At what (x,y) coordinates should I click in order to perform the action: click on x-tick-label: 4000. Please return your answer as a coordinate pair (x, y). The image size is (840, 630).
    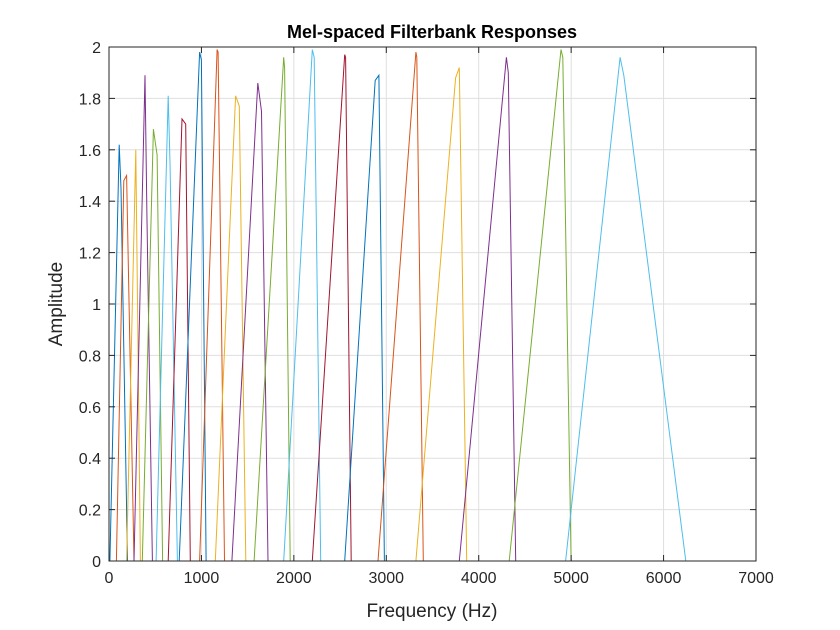
    Looking at the image, I should click on (479, 578).